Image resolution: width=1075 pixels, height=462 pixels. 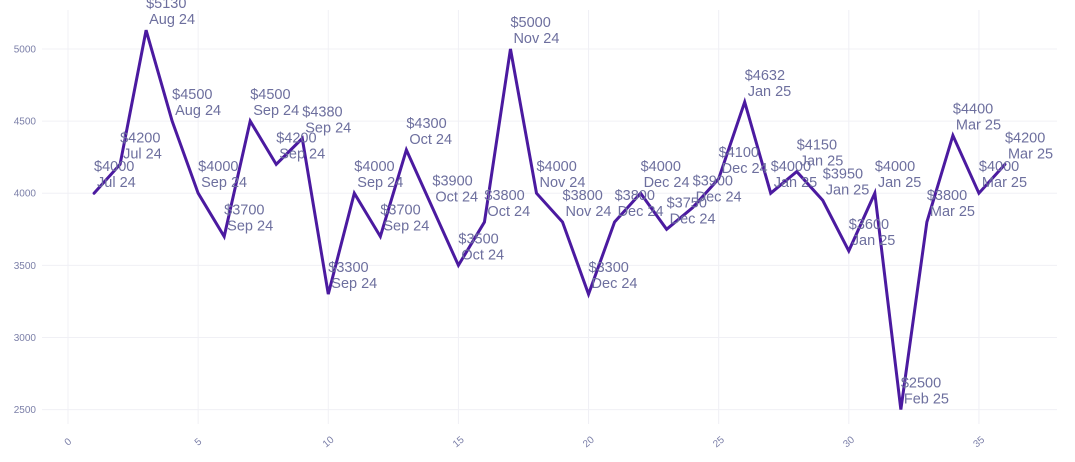 What do you see at coordinates (765, 76) in the screenshot?
I see `data-label-value: $4632` at bounding box center [765, 76].